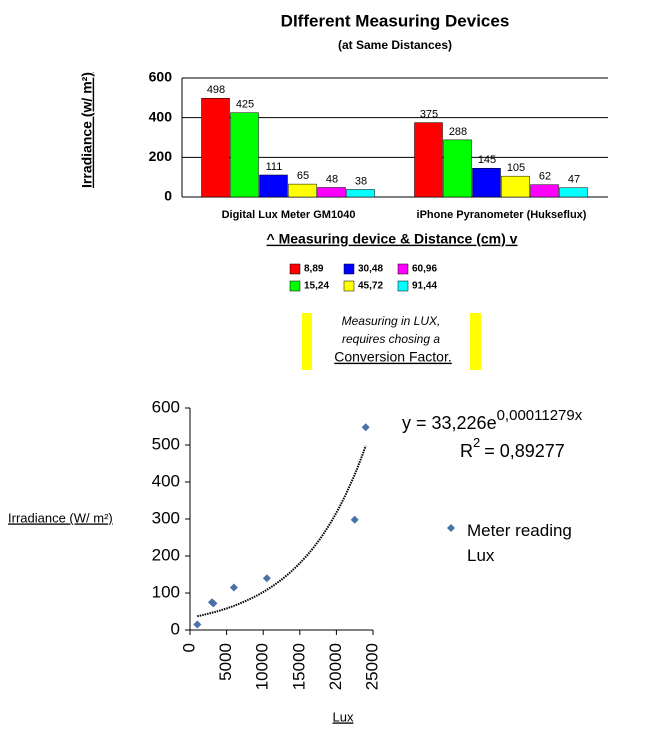 This screenshot has width=646, height=743. Describe the element at coordinates (303, 176) in the screenshot. I see `data-label: 65` at that location.